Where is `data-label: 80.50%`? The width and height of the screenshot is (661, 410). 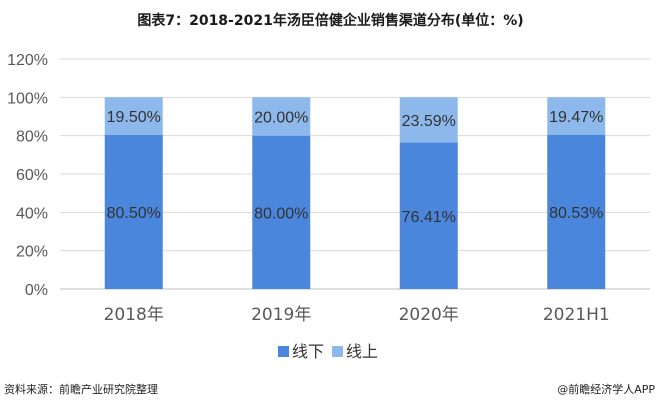
data-label: 80.50% is located at coordinates (134, 213).